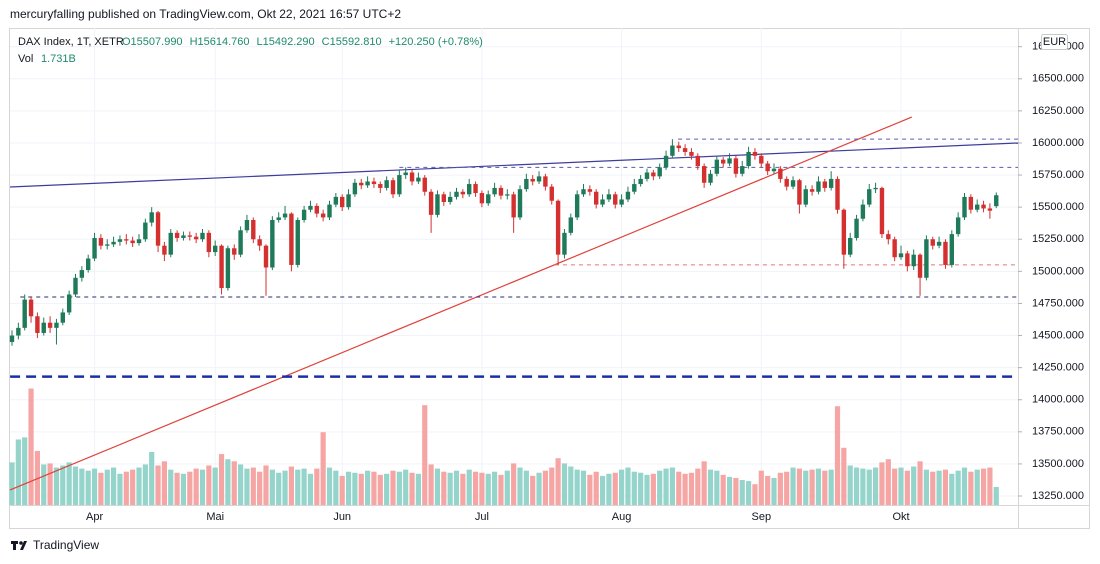 This screenshot has width=1100, height=564. Describe the element at coordinates (900, 517) in the screenshot. I see `x-tick-label: Okt` at that location.